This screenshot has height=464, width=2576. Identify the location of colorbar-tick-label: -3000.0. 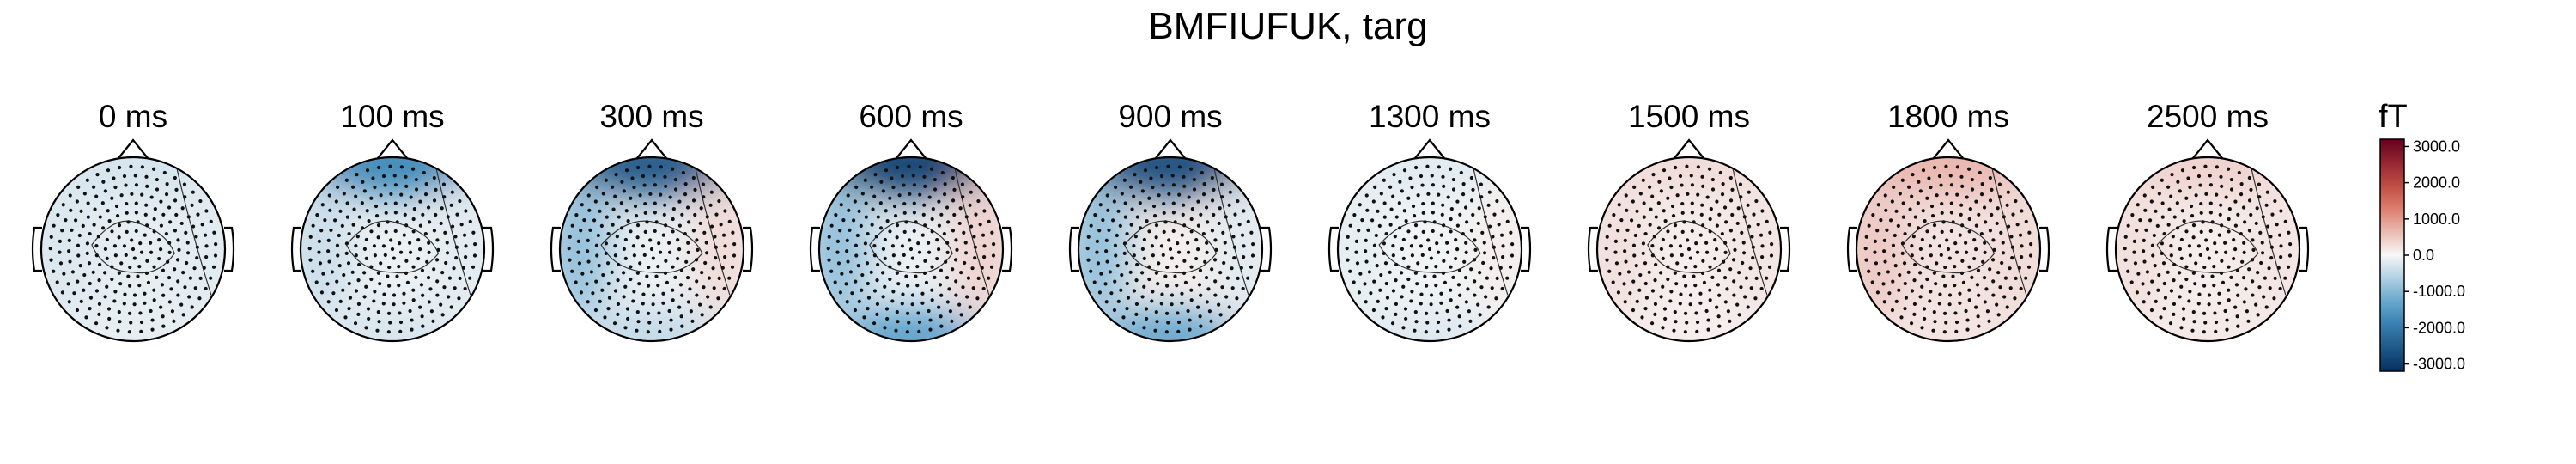
(2439, 364).